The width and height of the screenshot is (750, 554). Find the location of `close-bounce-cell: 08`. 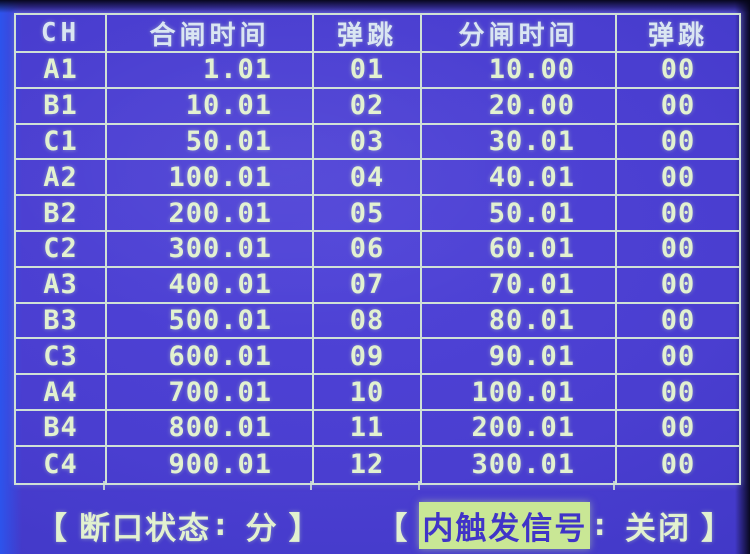

close-bounce-cell: 08 is located at coordinates (368, 321).